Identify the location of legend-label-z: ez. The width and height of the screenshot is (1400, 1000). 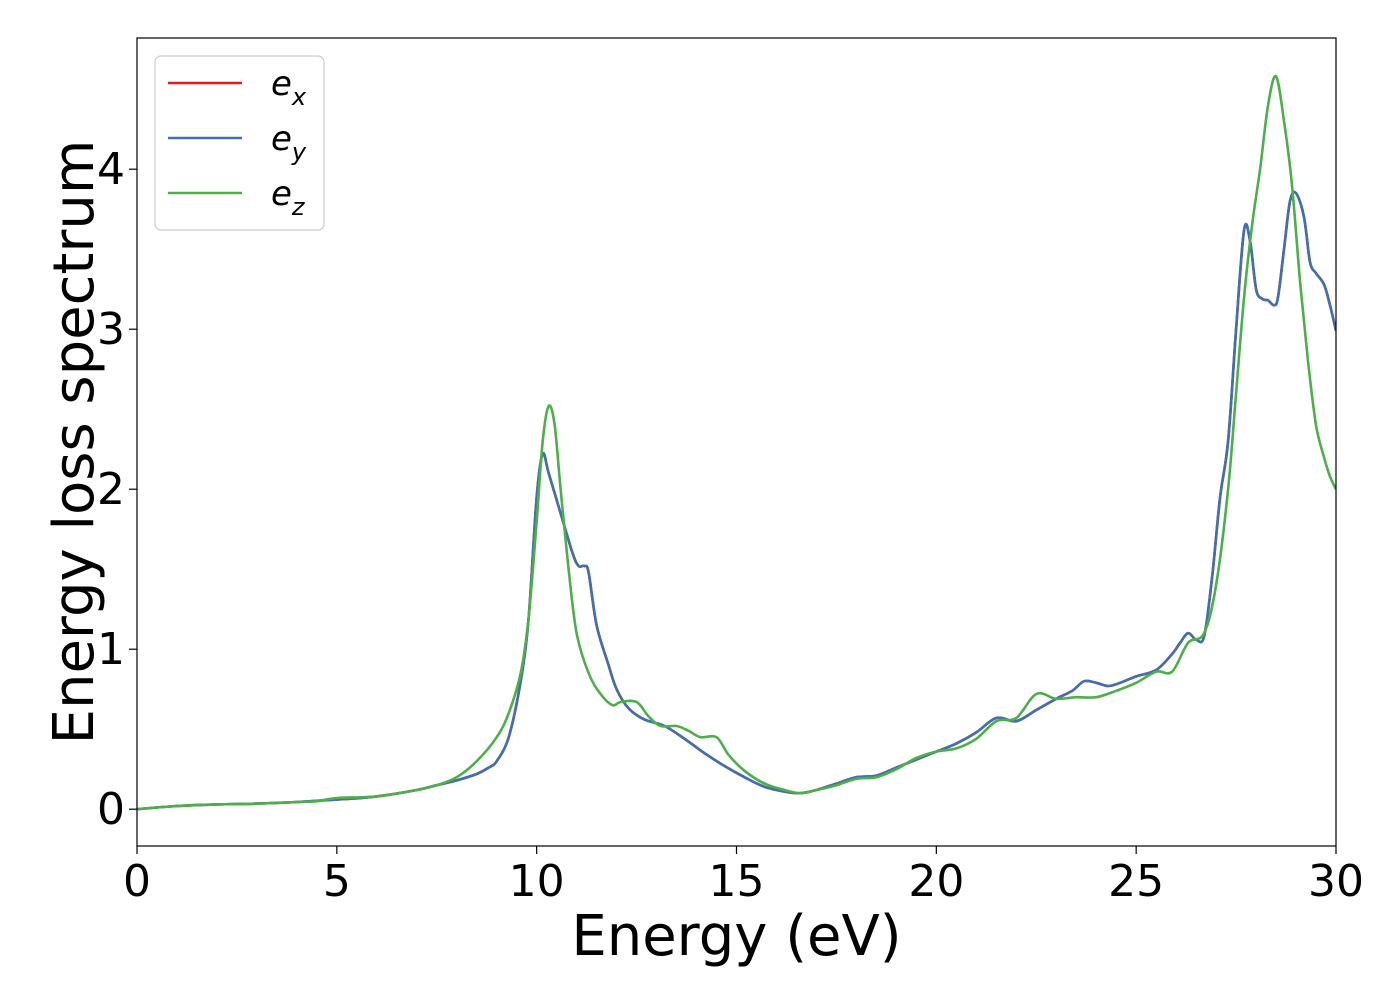
(288, 197).